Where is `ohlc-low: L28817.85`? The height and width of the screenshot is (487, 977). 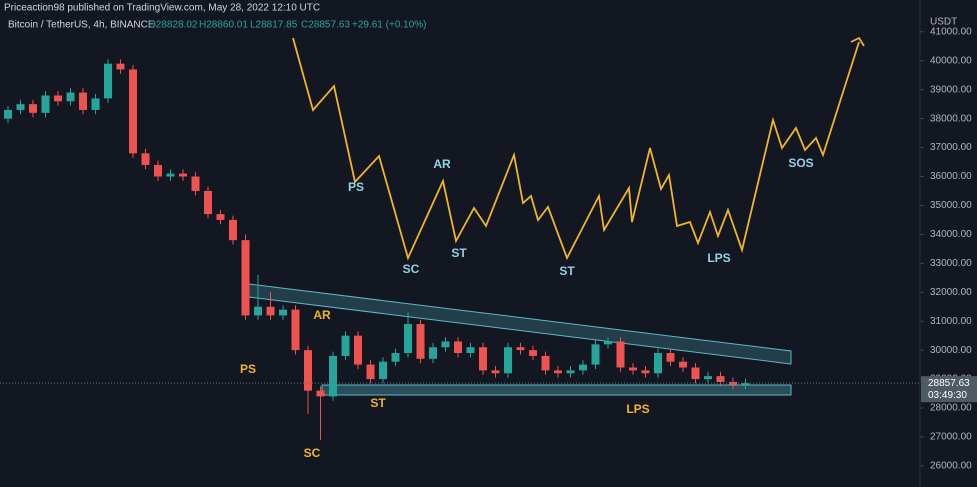 ohlc-low: L28817.85 is located at coordinates (274, 25).